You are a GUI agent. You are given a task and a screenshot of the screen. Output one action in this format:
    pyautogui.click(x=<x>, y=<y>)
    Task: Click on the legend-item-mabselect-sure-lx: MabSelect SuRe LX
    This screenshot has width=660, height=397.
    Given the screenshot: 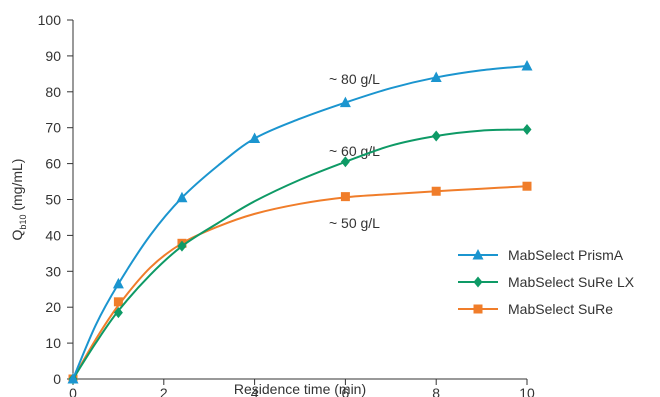 What is the action you would take?
    pyautogui.click(x=546, y=282)
    